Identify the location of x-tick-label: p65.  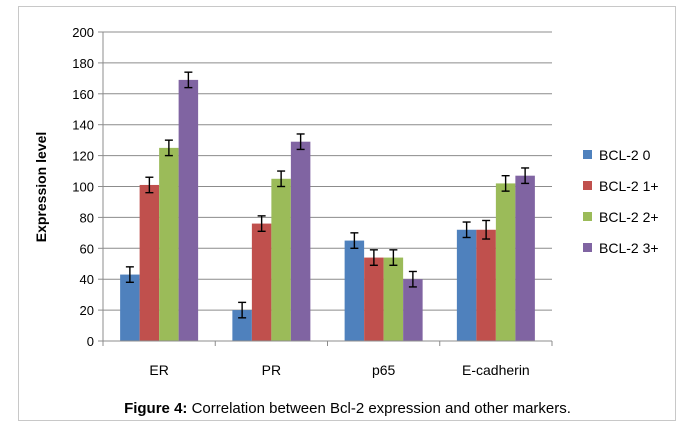
(384, 370).